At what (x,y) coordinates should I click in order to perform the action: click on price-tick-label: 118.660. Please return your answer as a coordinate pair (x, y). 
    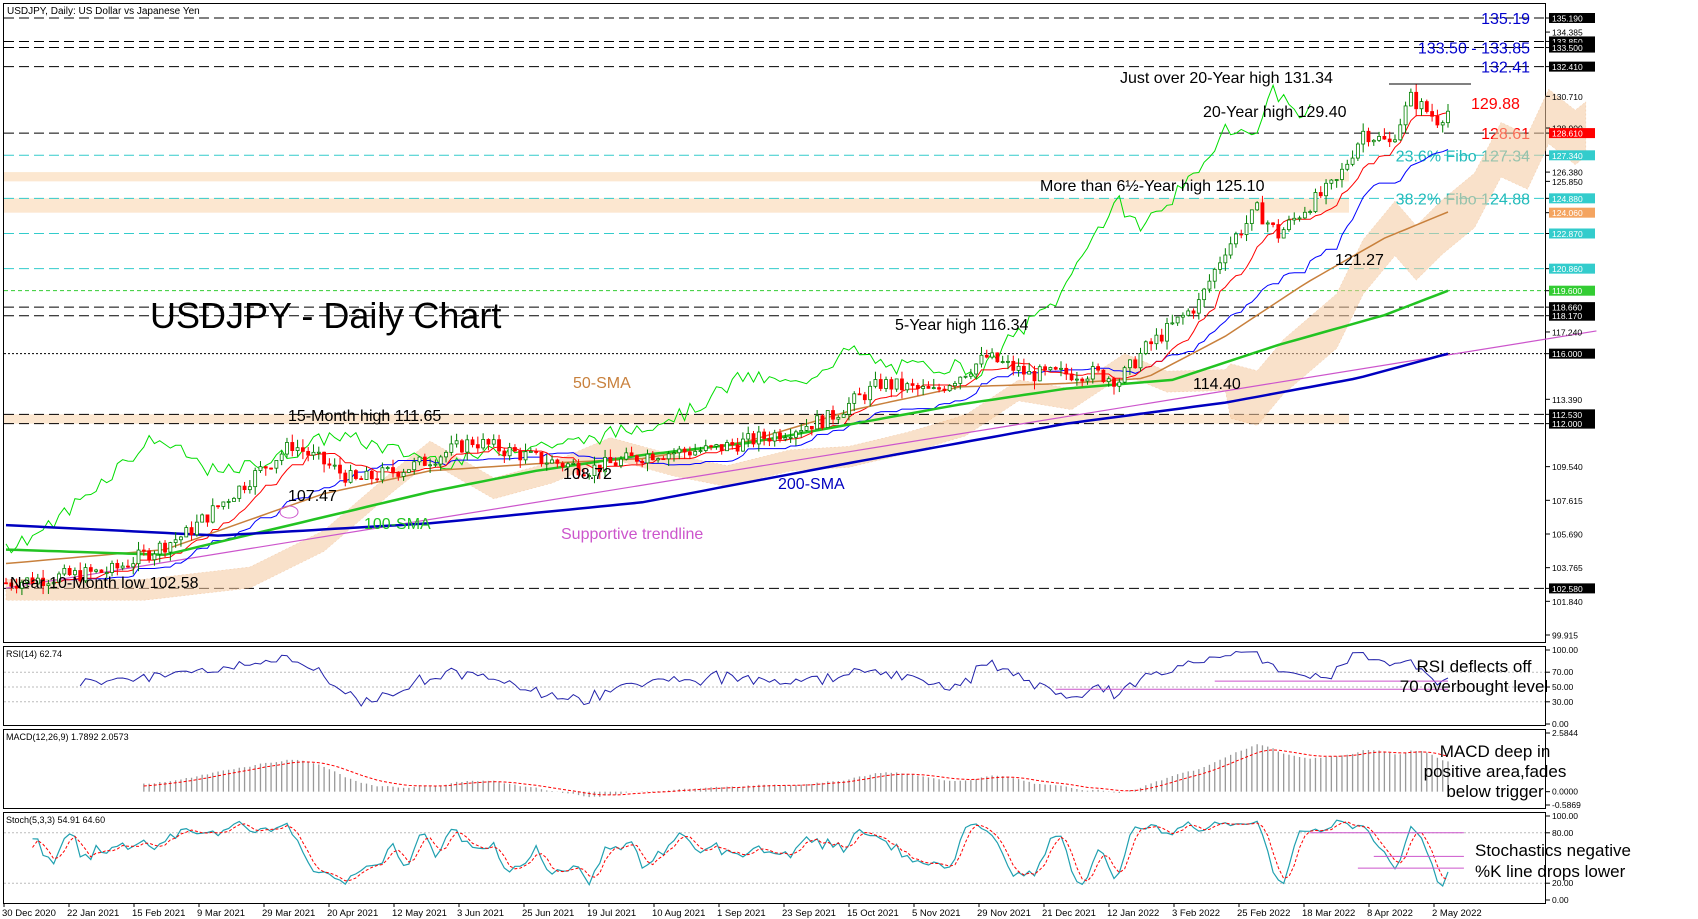
    Looking at the image, I should click on (1567, 308).